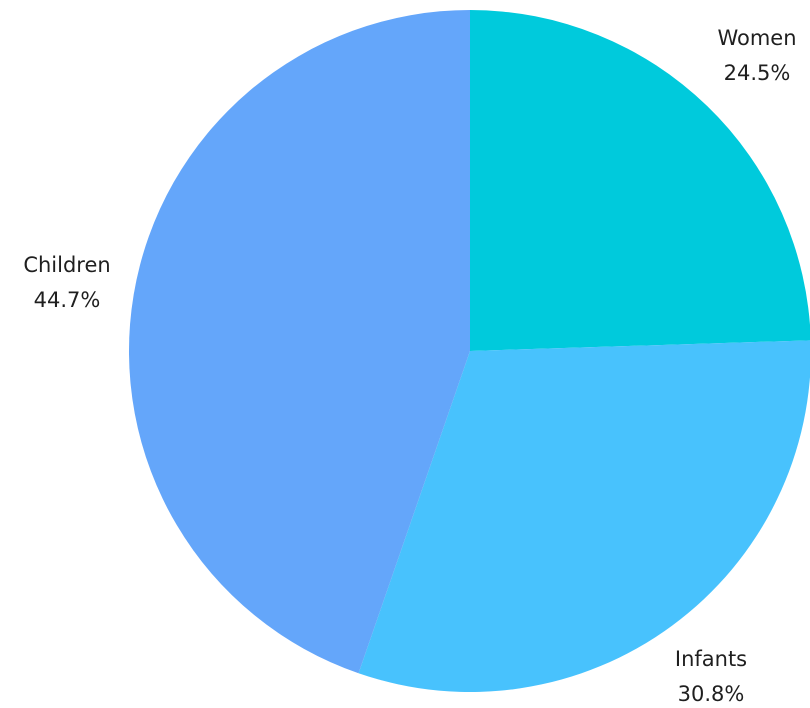 Image resolution: width=810 pixels, height=708 pixels. What do you see at coordinates (67, 300) in the screenshot?
I see `slice-value-children: 44.7%` at bounding box center [67, 300].